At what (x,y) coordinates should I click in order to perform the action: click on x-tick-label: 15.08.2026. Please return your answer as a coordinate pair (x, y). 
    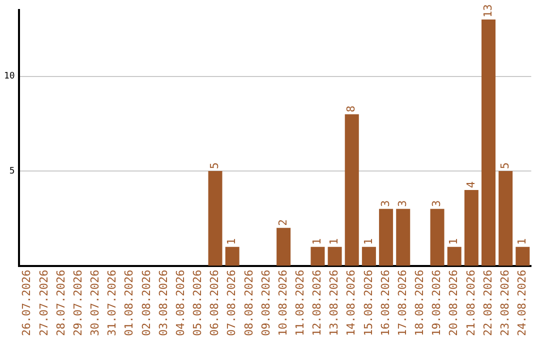
    Looking at the image, I should click on (368, 303).